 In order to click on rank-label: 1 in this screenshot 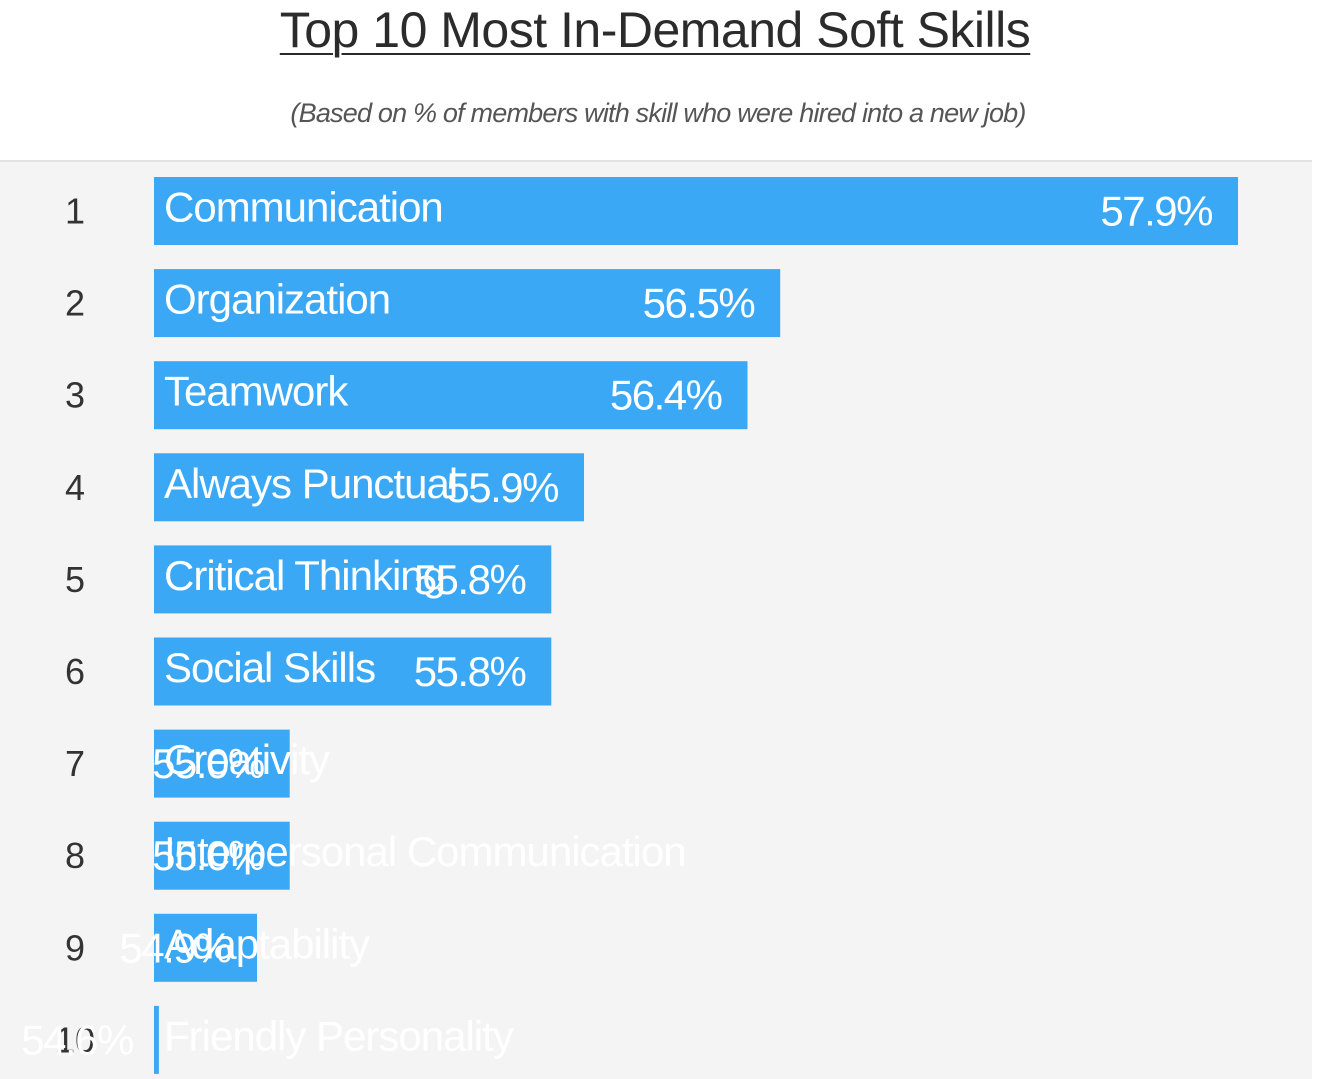, I will do `click(75, 211)`.